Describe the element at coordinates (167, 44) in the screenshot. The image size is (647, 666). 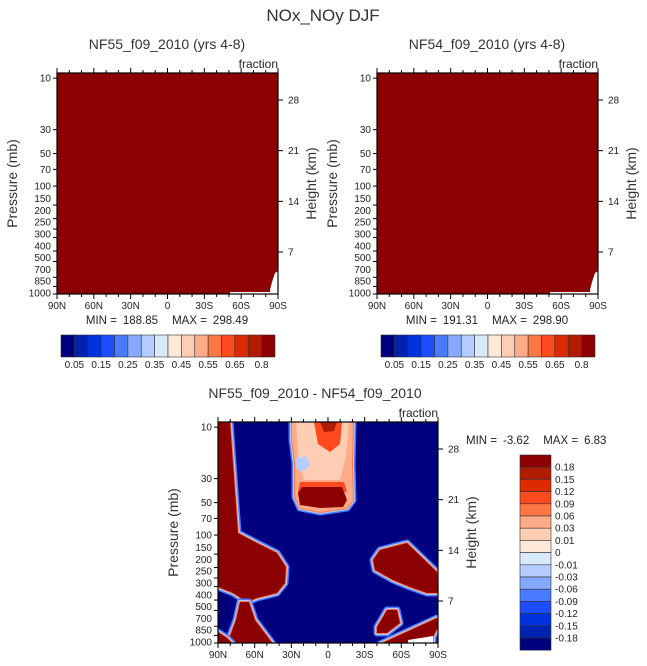
I see `panel-title: NF55_f09_2010 (yrs 4-8)` at that location.